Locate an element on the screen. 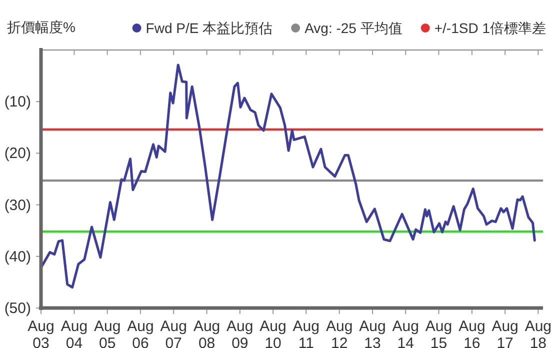  legend-label: +/-1SD 1倍標準差 is located at coordinates (490, 28).